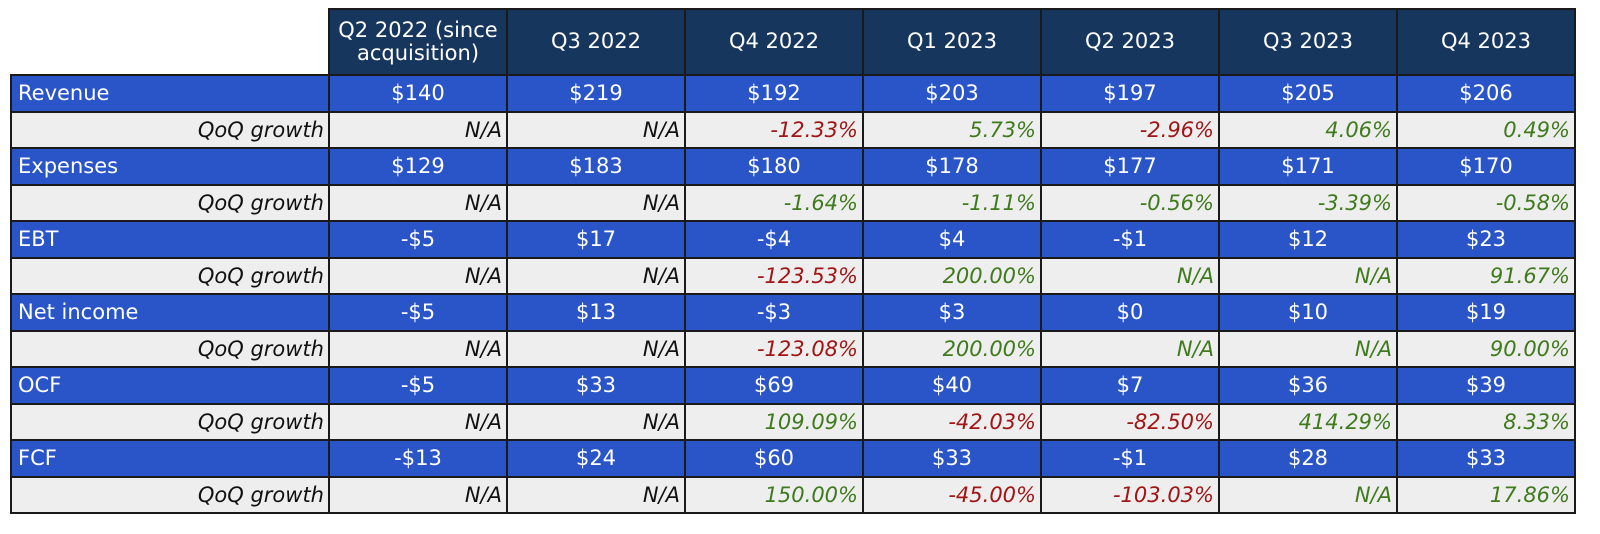 The width and height of the screenshot is (1600, 534). Describe the element at coordinates (1308, 385) in the screenshot. I see `value-cell: $36` at that location.